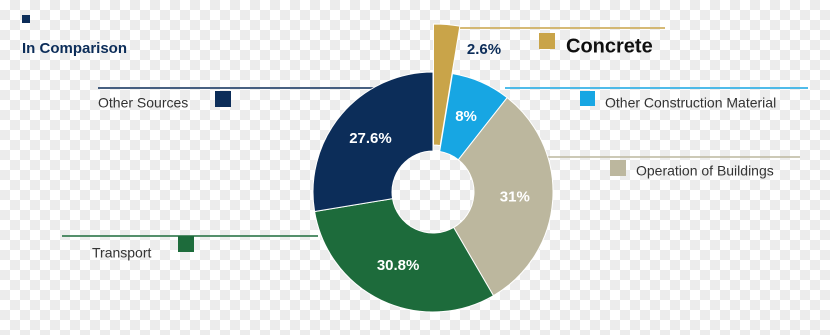 The height and width of the screenshot is (335, 830). What do you see at coordinates (484, 49) in the screenshot?
I see `value-label: 2.6%` at bounding box center [484, 49].